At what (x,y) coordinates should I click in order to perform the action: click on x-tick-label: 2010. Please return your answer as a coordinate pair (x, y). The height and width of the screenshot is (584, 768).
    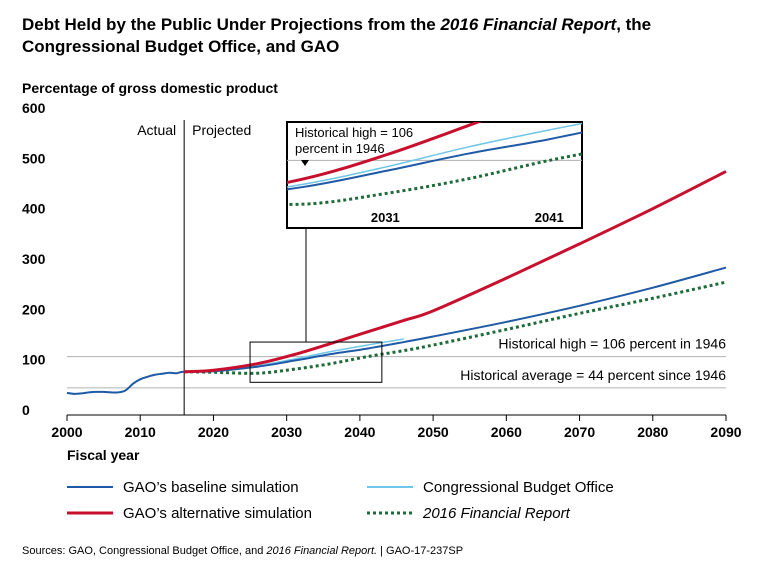
    Looking at the image, I should click on (140, 432).